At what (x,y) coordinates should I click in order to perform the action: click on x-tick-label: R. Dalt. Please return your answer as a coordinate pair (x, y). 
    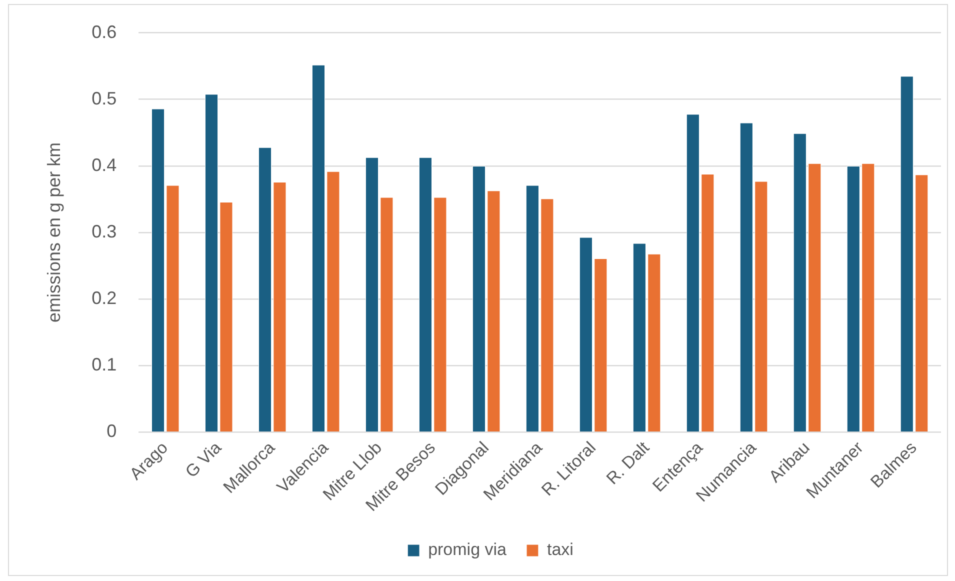
    Looking at the image, I should click on (628, 463).